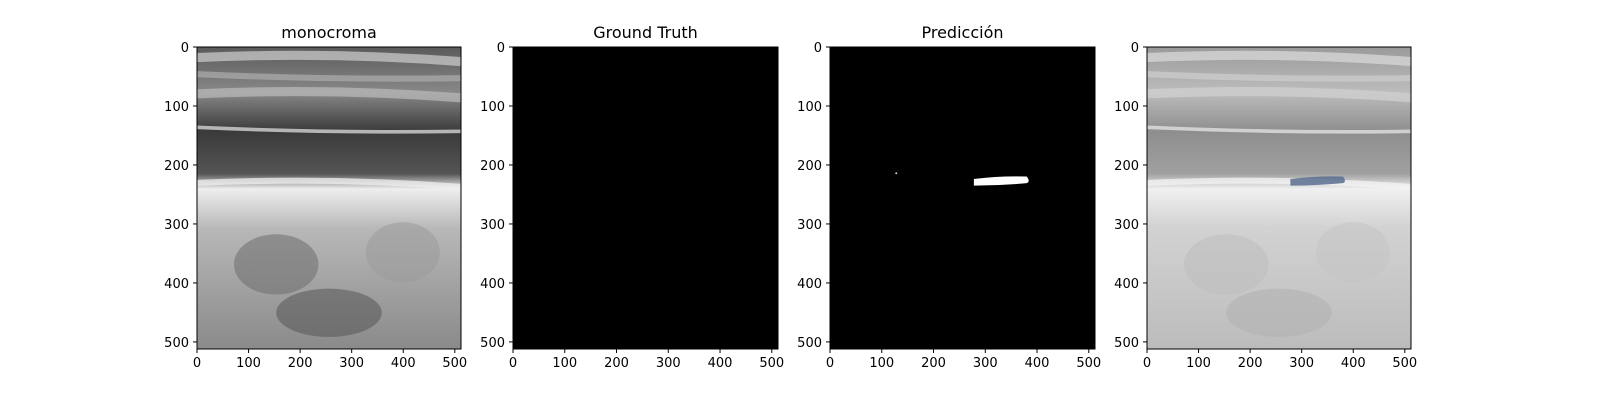 The width and height of the screenshot is (1600, 400). I want to click on overlay-mask-region, so click(1317, 181).